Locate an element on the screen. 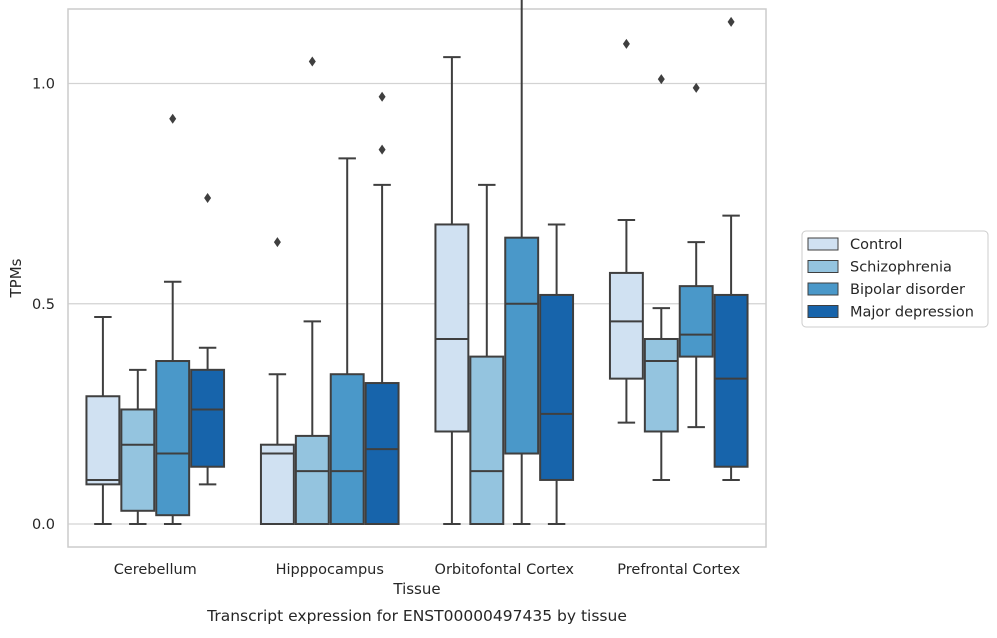 This screenshot has height=638, width=997. legend-label: Control is located at coordinates (876, 245).